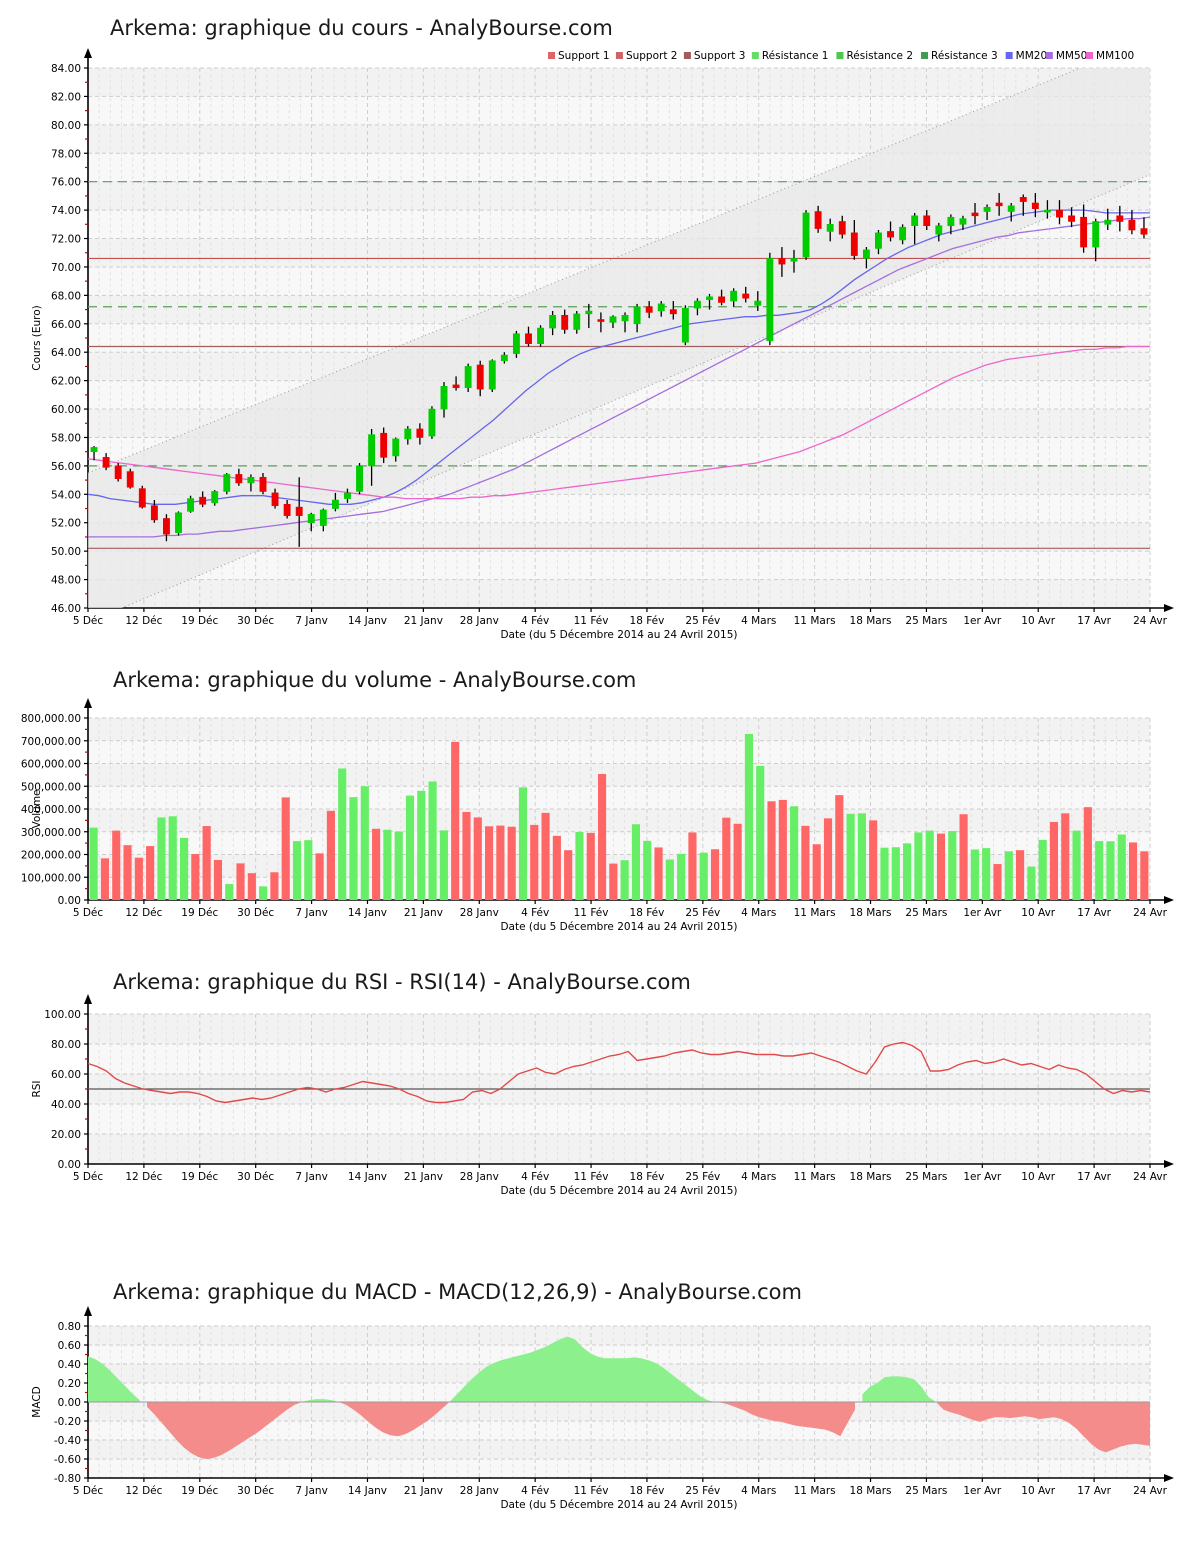 The image size is (1200, 1550). Describe the element at coordinates (88, 621) in the screenshot. I see `x-tick-label: 5 Déc` at that location.